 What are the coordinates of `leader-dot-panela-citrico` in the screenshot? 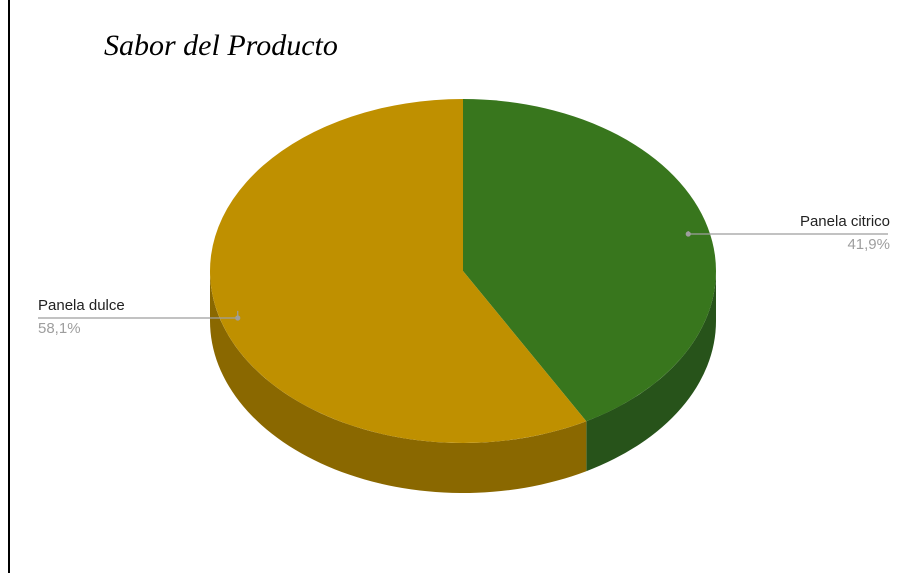 It's located at (688, 234).